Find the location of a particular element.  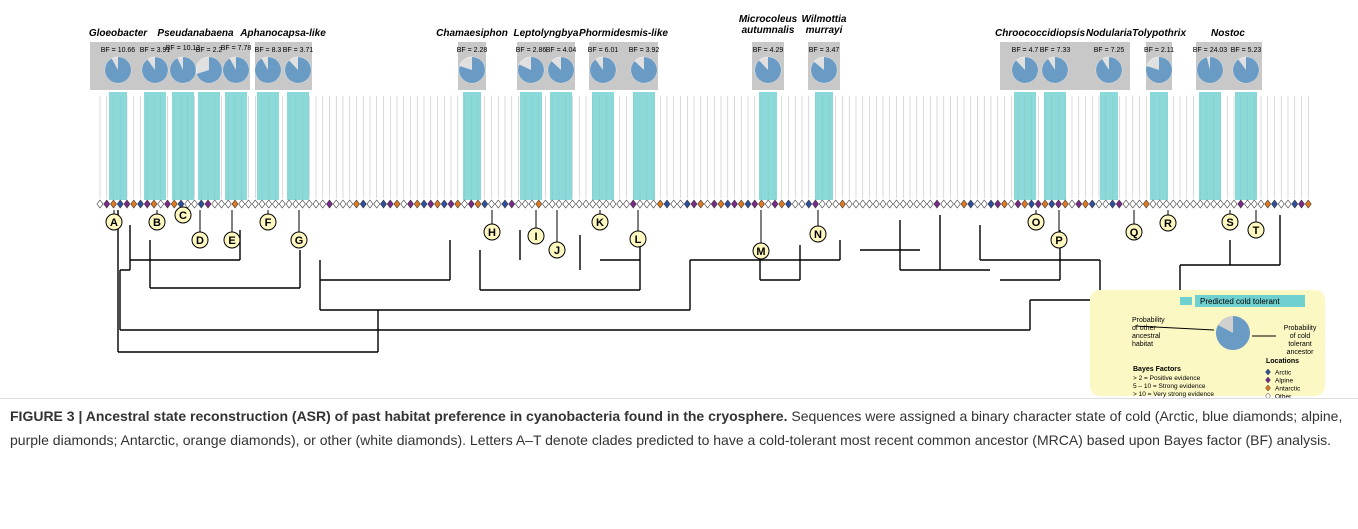

clade-letter: M is located at coordinates (760, 252).